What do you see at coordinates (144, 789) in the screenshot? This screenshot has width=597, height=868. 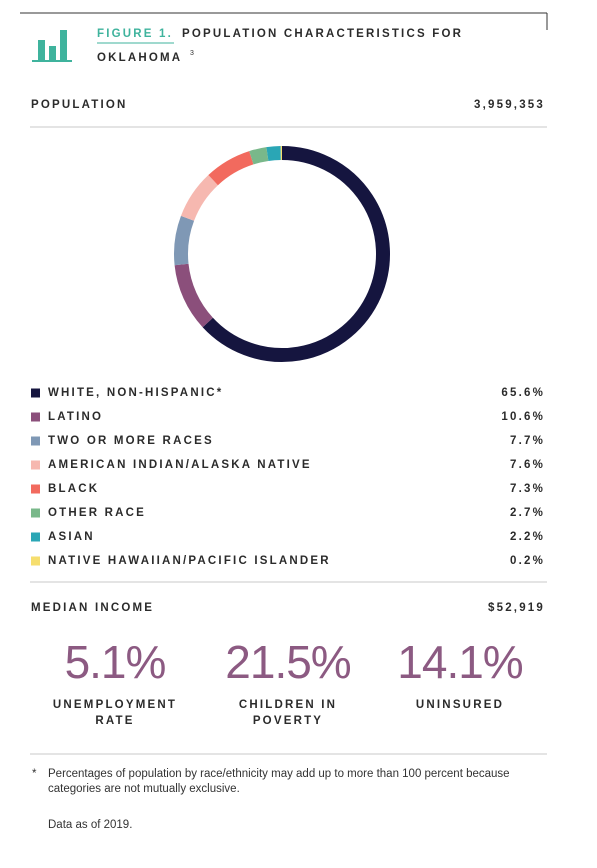 I see `footnote: categories are not mutually exclusive.` at bounding box center [144, 789].